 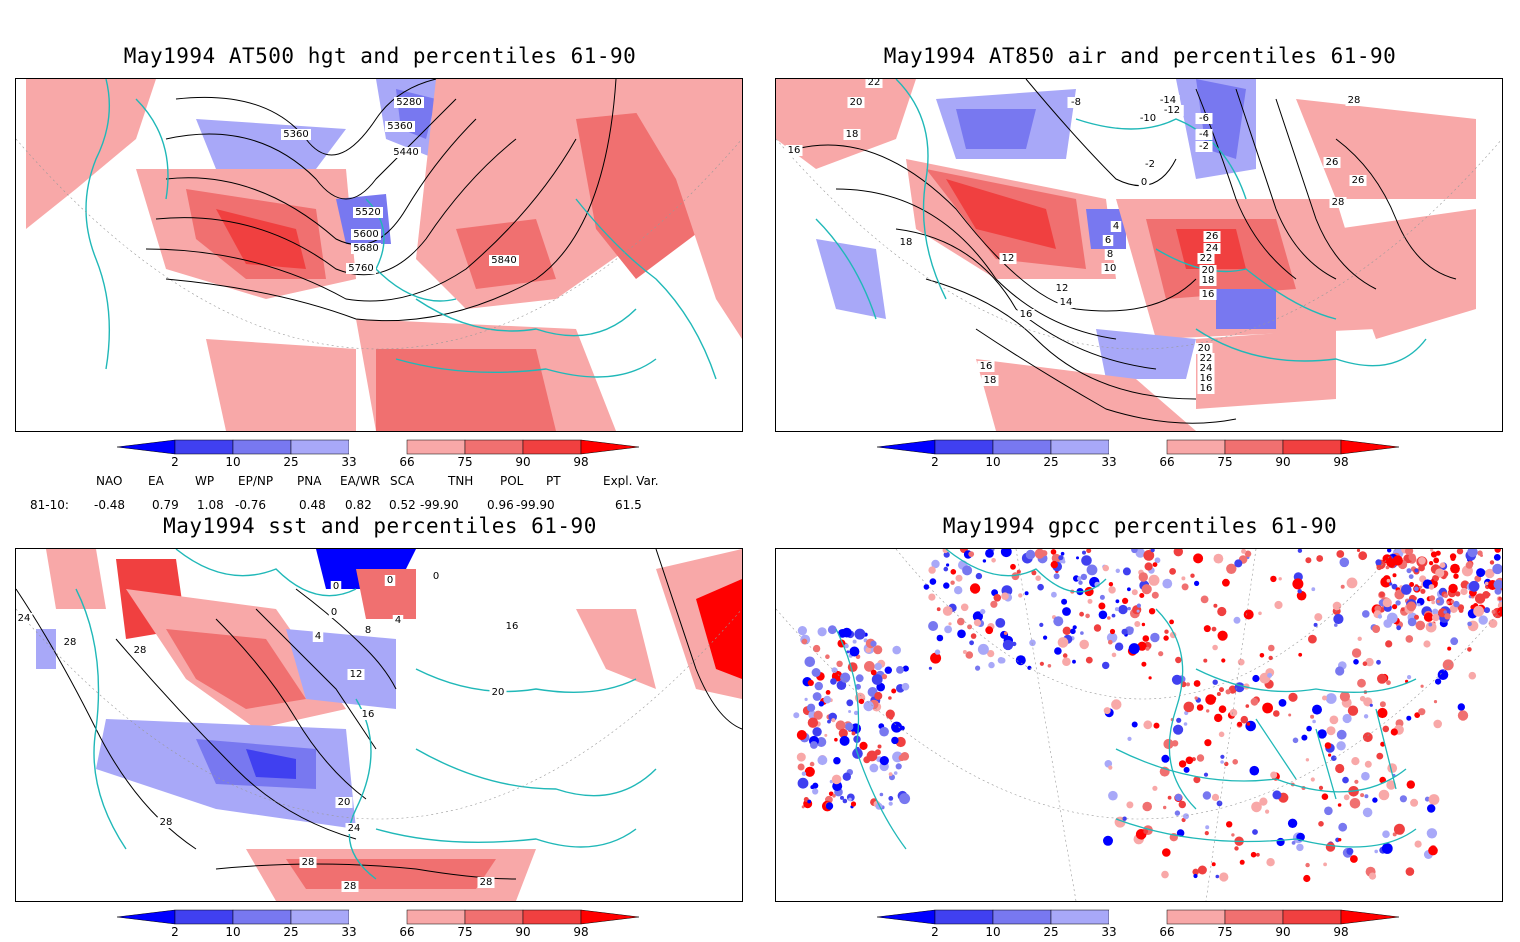 What do you see at coordinates (1204, 118) in the screenshot?
I see `contour-label: -6` at bounding box center [1204, 118].